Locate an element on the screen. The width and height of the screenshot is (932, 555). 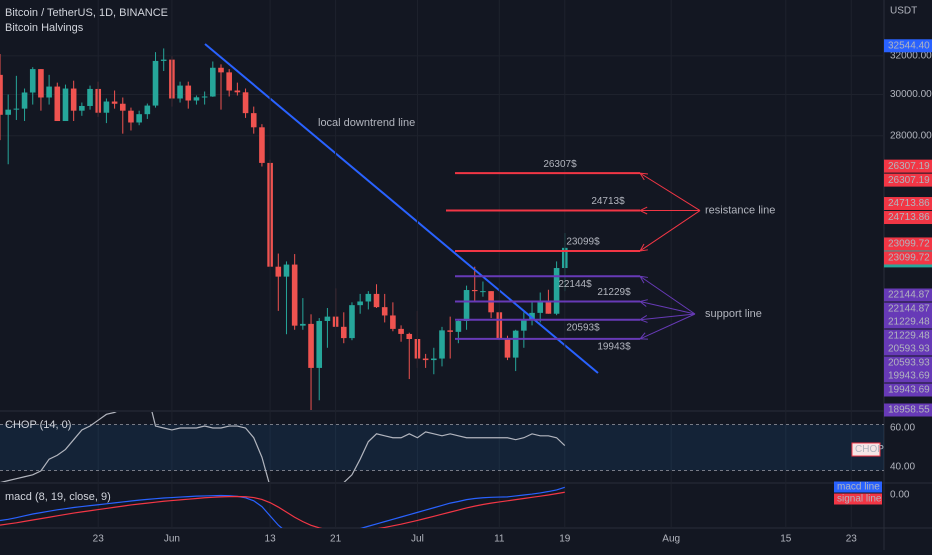
price-label: 18958.55 is located at coordinates (909, 410).